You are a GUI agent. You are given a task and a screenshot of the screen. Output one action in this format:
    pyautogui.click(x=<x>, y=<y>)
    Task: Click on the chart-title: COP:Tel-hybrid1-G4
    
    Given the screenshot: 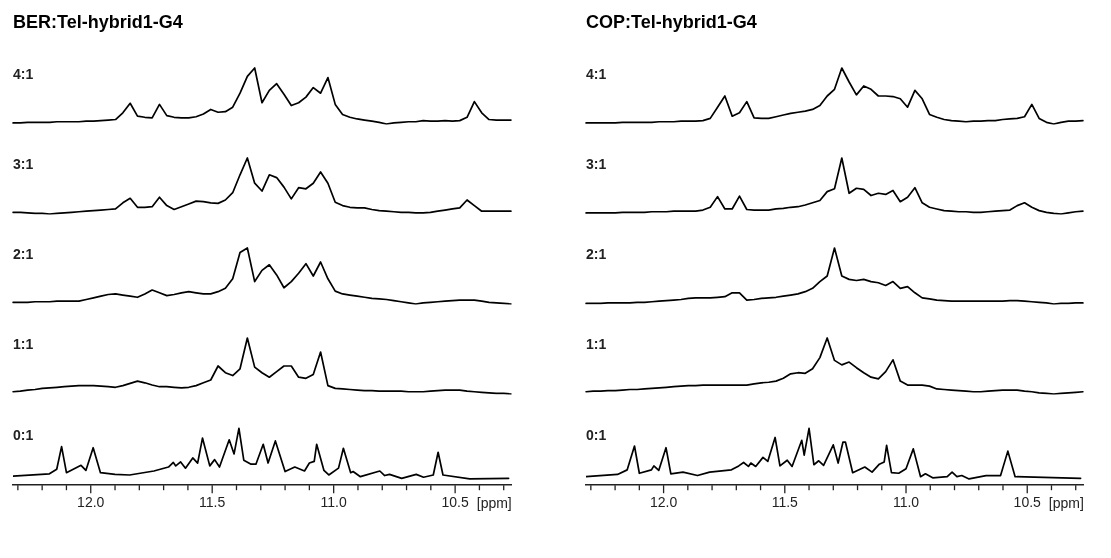 What is the action you would take?
    pyautogui.click(x=671, y=22)
    